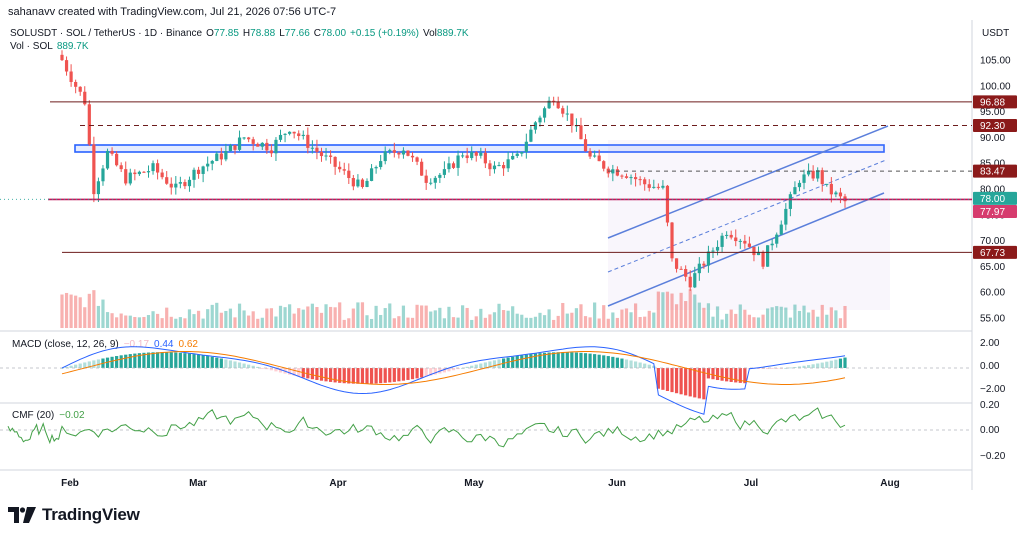  Describe the element at coordinates (992, 319) in the screenshot. I see `price-tick-label: 55.00` at that location.